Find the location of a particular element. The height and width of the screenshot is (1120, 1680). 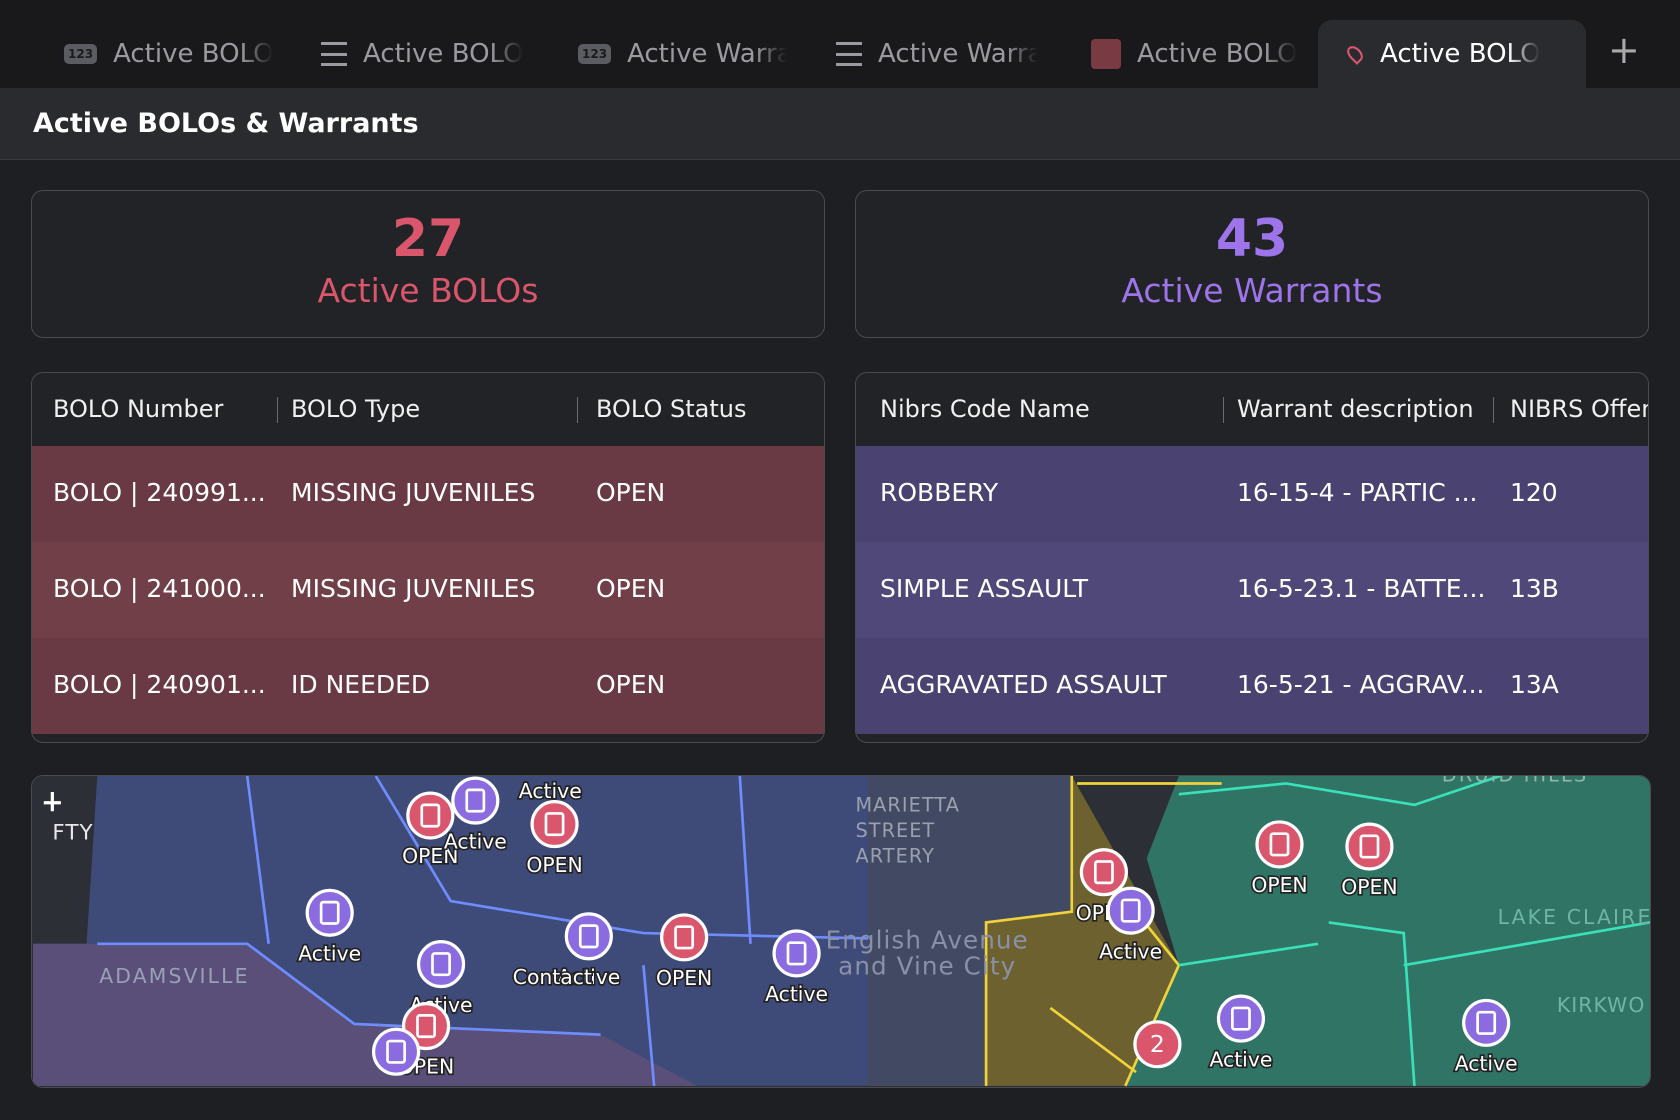

region-english-ave is located at coordinates (970, 931).